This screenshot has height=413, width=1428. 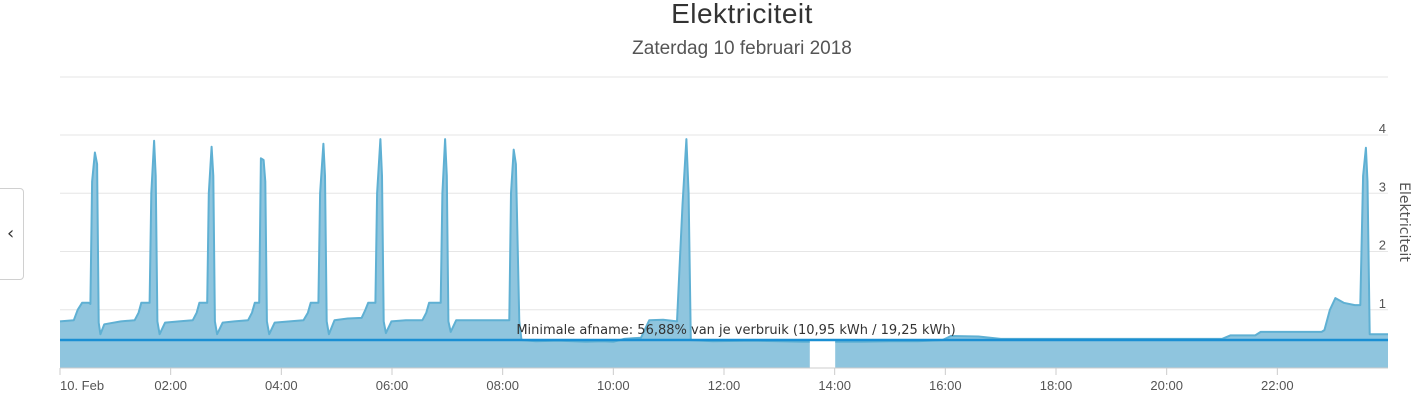 I want to click on y-tick-label: 1, so click(x=1382, y=303).